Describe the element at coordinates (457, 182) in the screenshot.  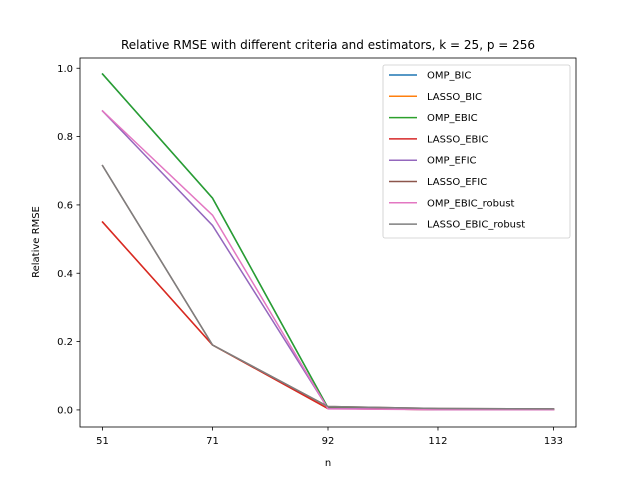
I see `legend-entry-label: LASSO_EFIC` at that location.